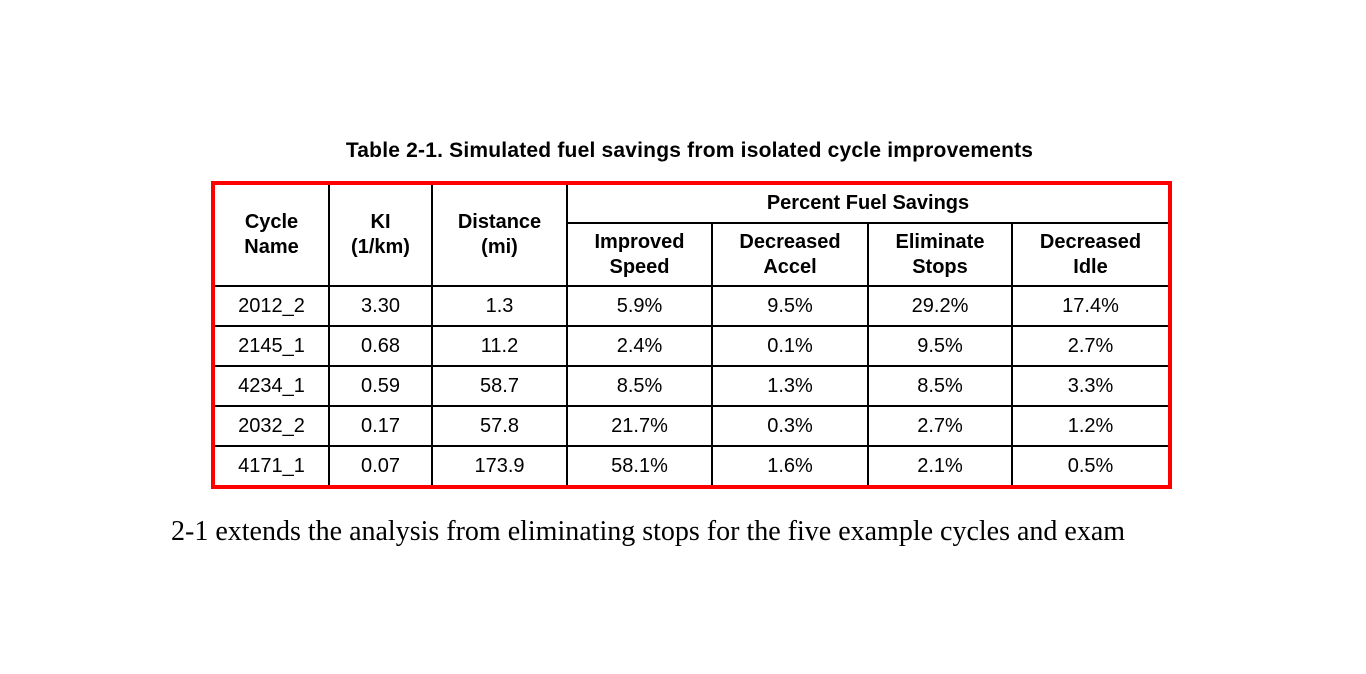 The image size is (1366, 674). I want to click on table-row: 2032_2 0.17 57.8 21.7% 0.3% 2.7% 1.2%, so click(691, 426).